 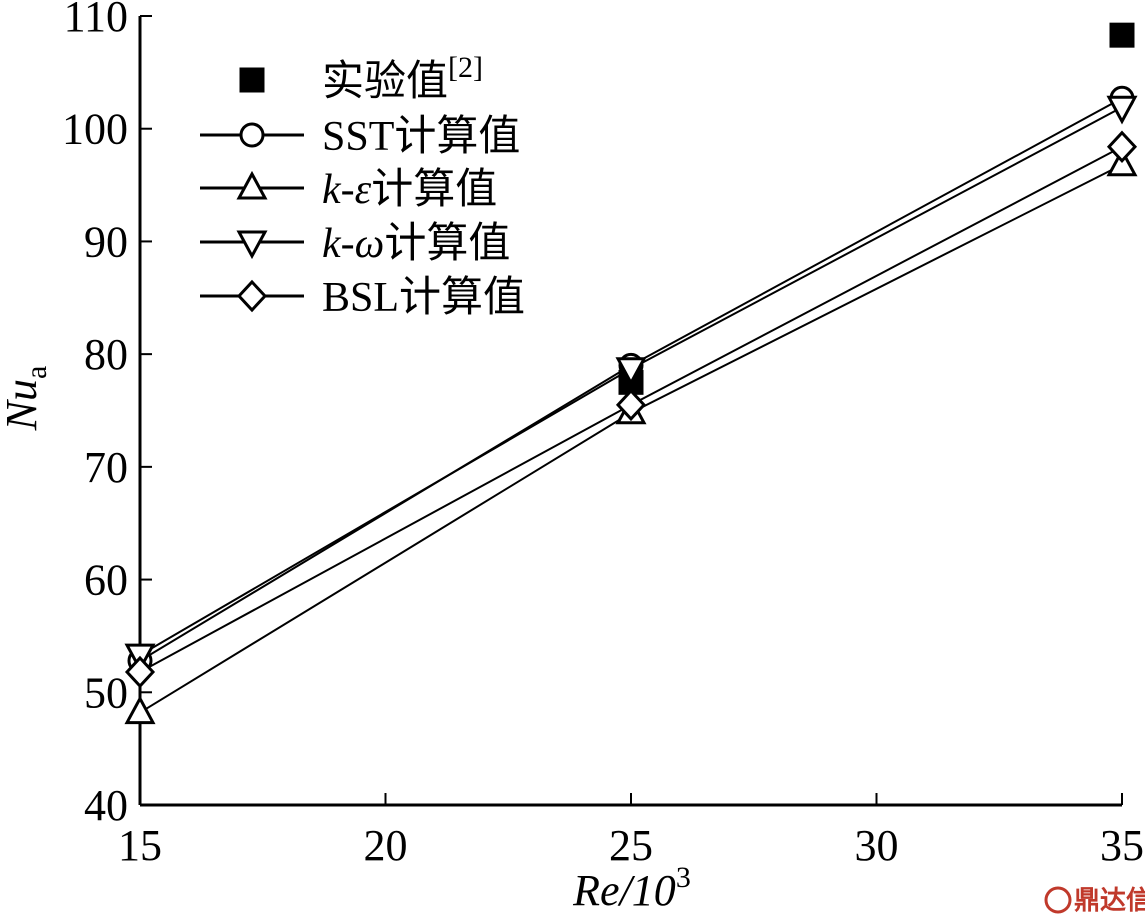 What do you see at coordinates (402, 78) in the screenshot?
I see `legend-label: 实验值[2]` at bounding box center [402, 78].